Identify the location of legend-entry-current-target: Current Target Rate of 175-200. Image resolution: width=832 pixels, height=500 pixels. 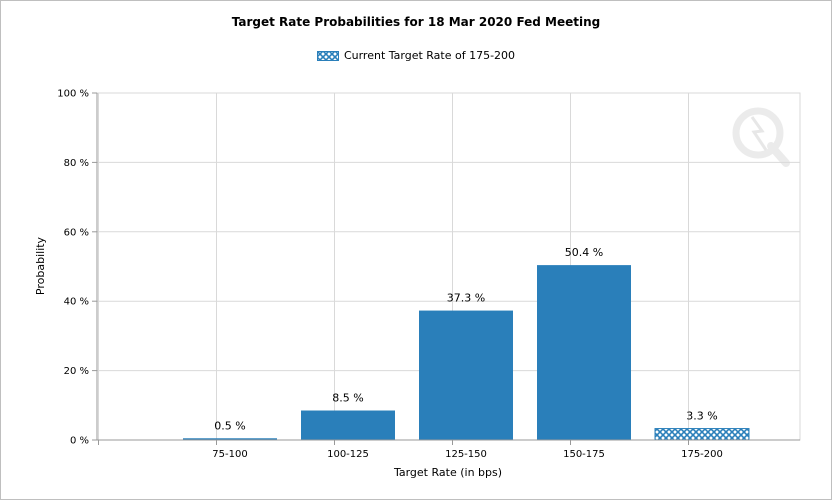
(429, 55).